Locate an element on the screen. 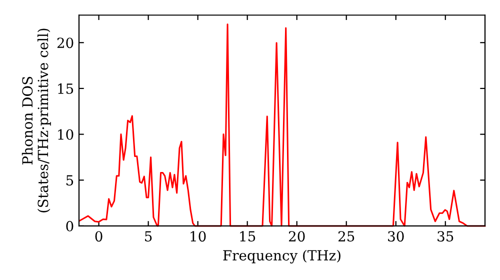 The height and width of the screenshot is (280, 500). x-tick-label: 15 is located at coordinates (248, 236).